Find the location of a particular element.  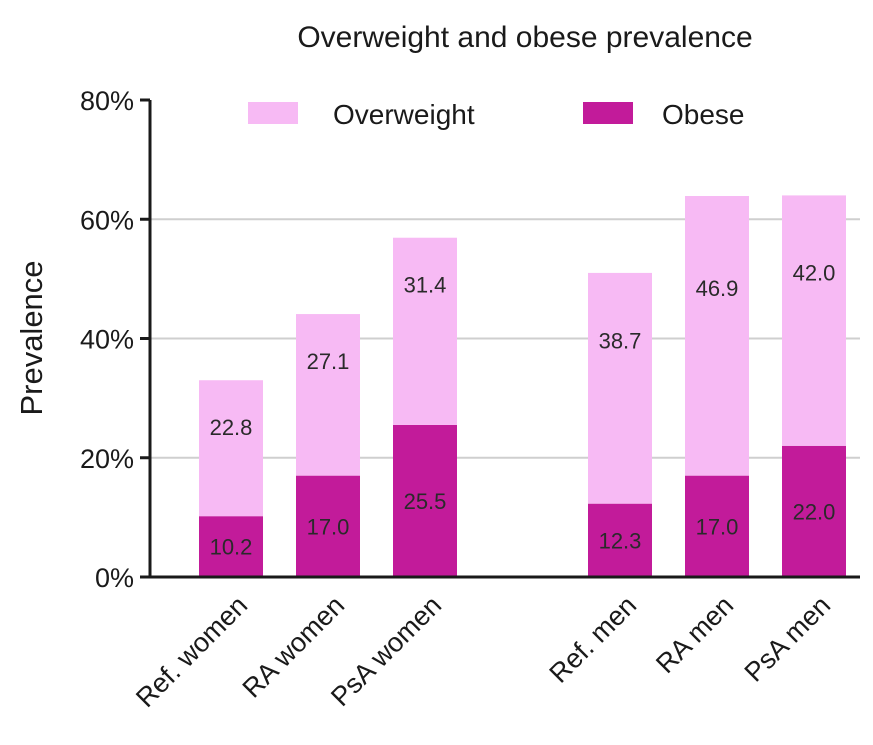

x-tick-label: PsA men is located at coordinates (788, 639).